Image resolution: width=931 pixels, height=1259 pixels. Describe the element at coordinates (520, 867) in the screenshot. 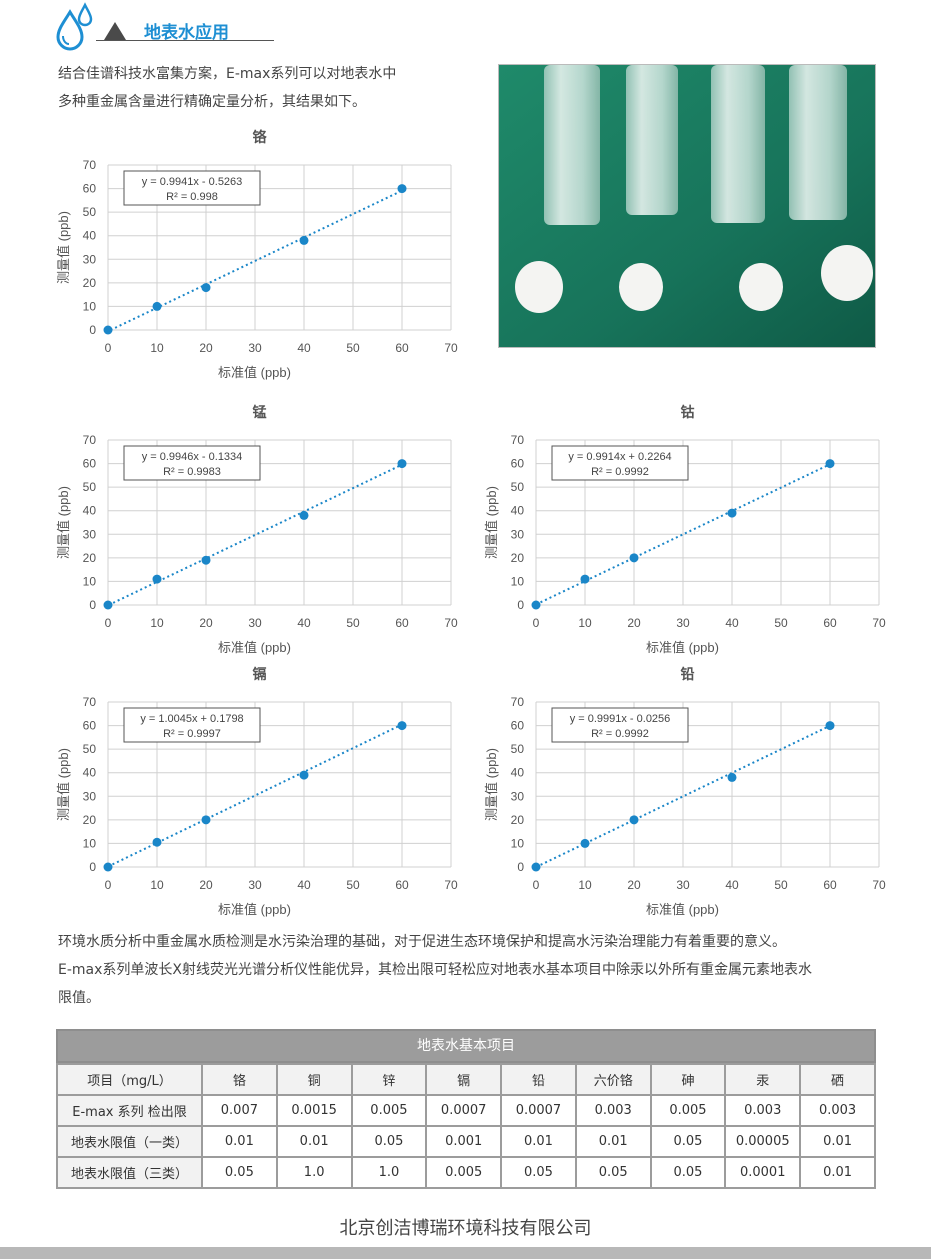

I see `y-tick-label: 0` at that location.